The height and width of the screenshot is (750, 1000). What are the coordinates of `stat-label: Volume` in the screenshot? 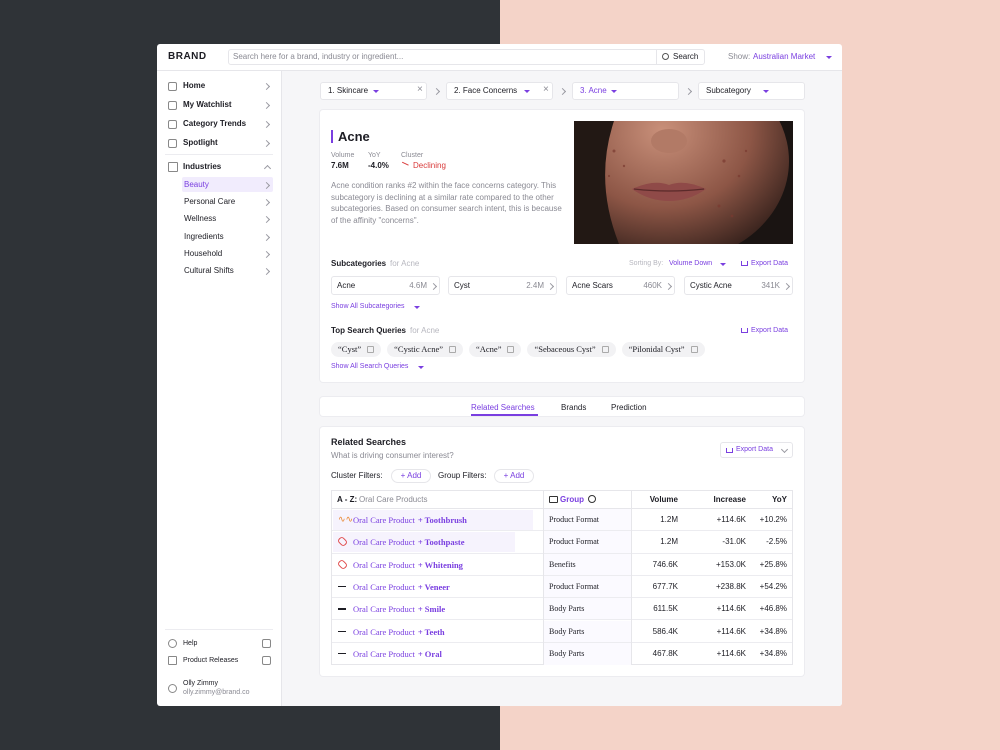 It's located at (343, 155).